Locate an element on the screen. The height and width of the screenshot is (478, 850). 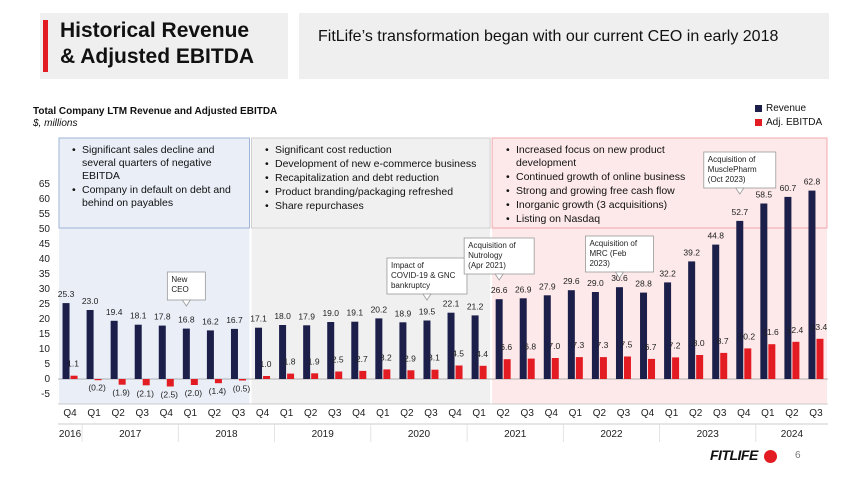
y-tick-label: 65 is located at coordinates (45, 184).